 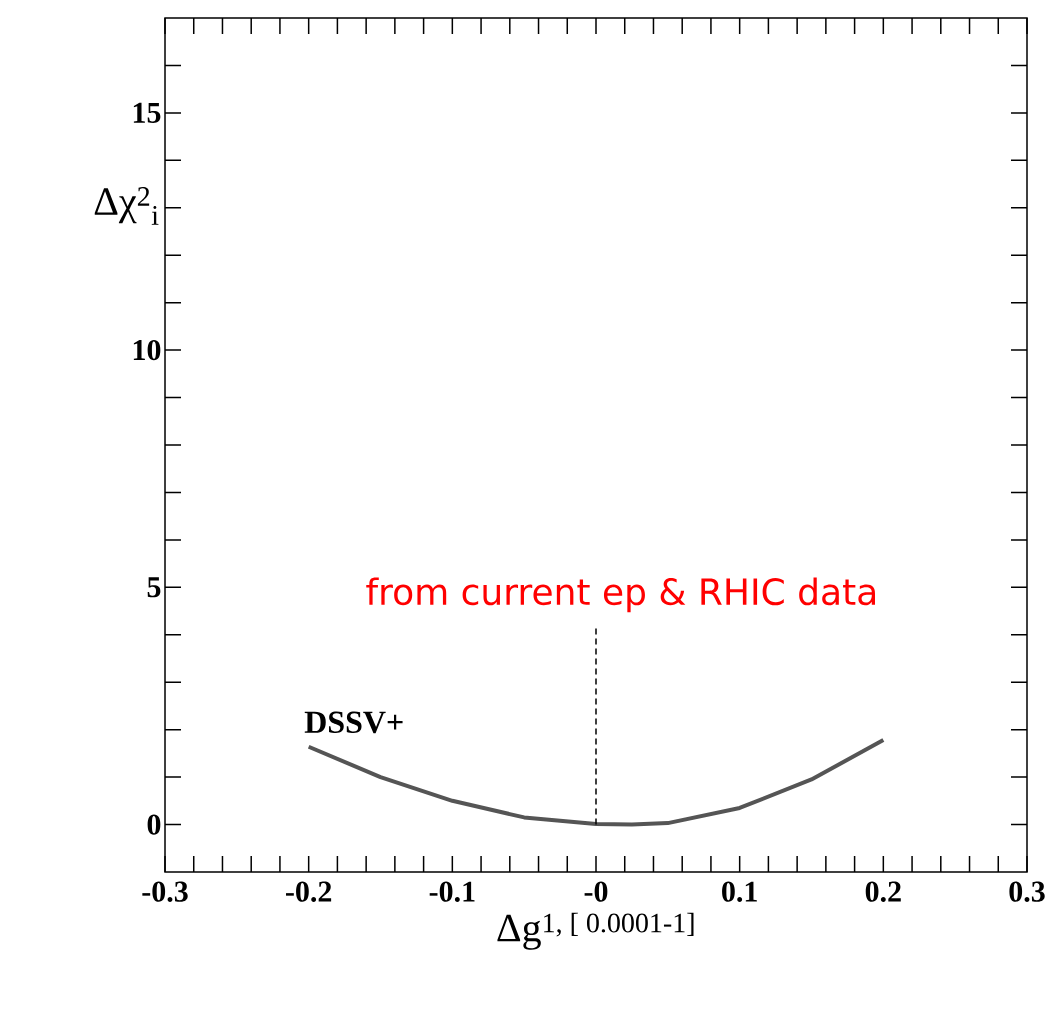 What do you see at coordinates (353, 722) in the screenshot?
I see `series-label: DSSV+` at bounding box center [353, 722].